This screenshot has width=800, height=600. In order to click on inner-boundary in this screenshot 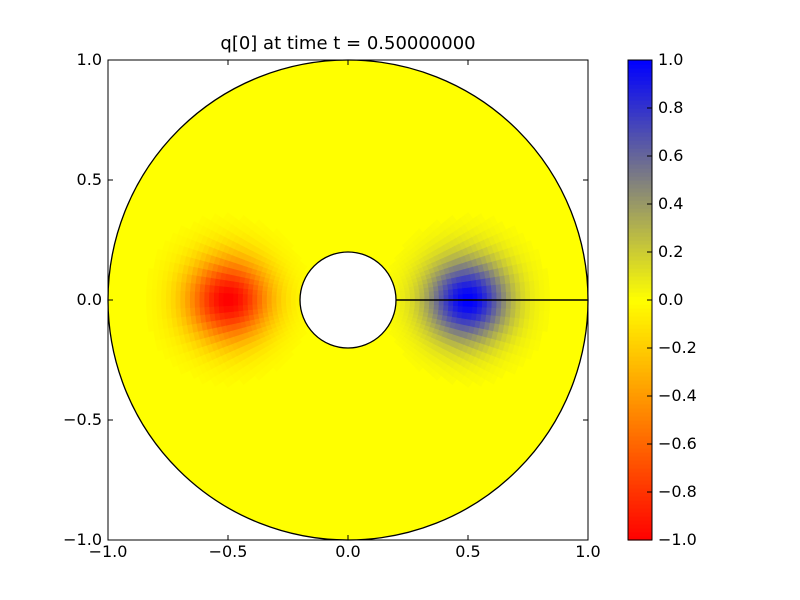, I will do `click(348, 300)`.